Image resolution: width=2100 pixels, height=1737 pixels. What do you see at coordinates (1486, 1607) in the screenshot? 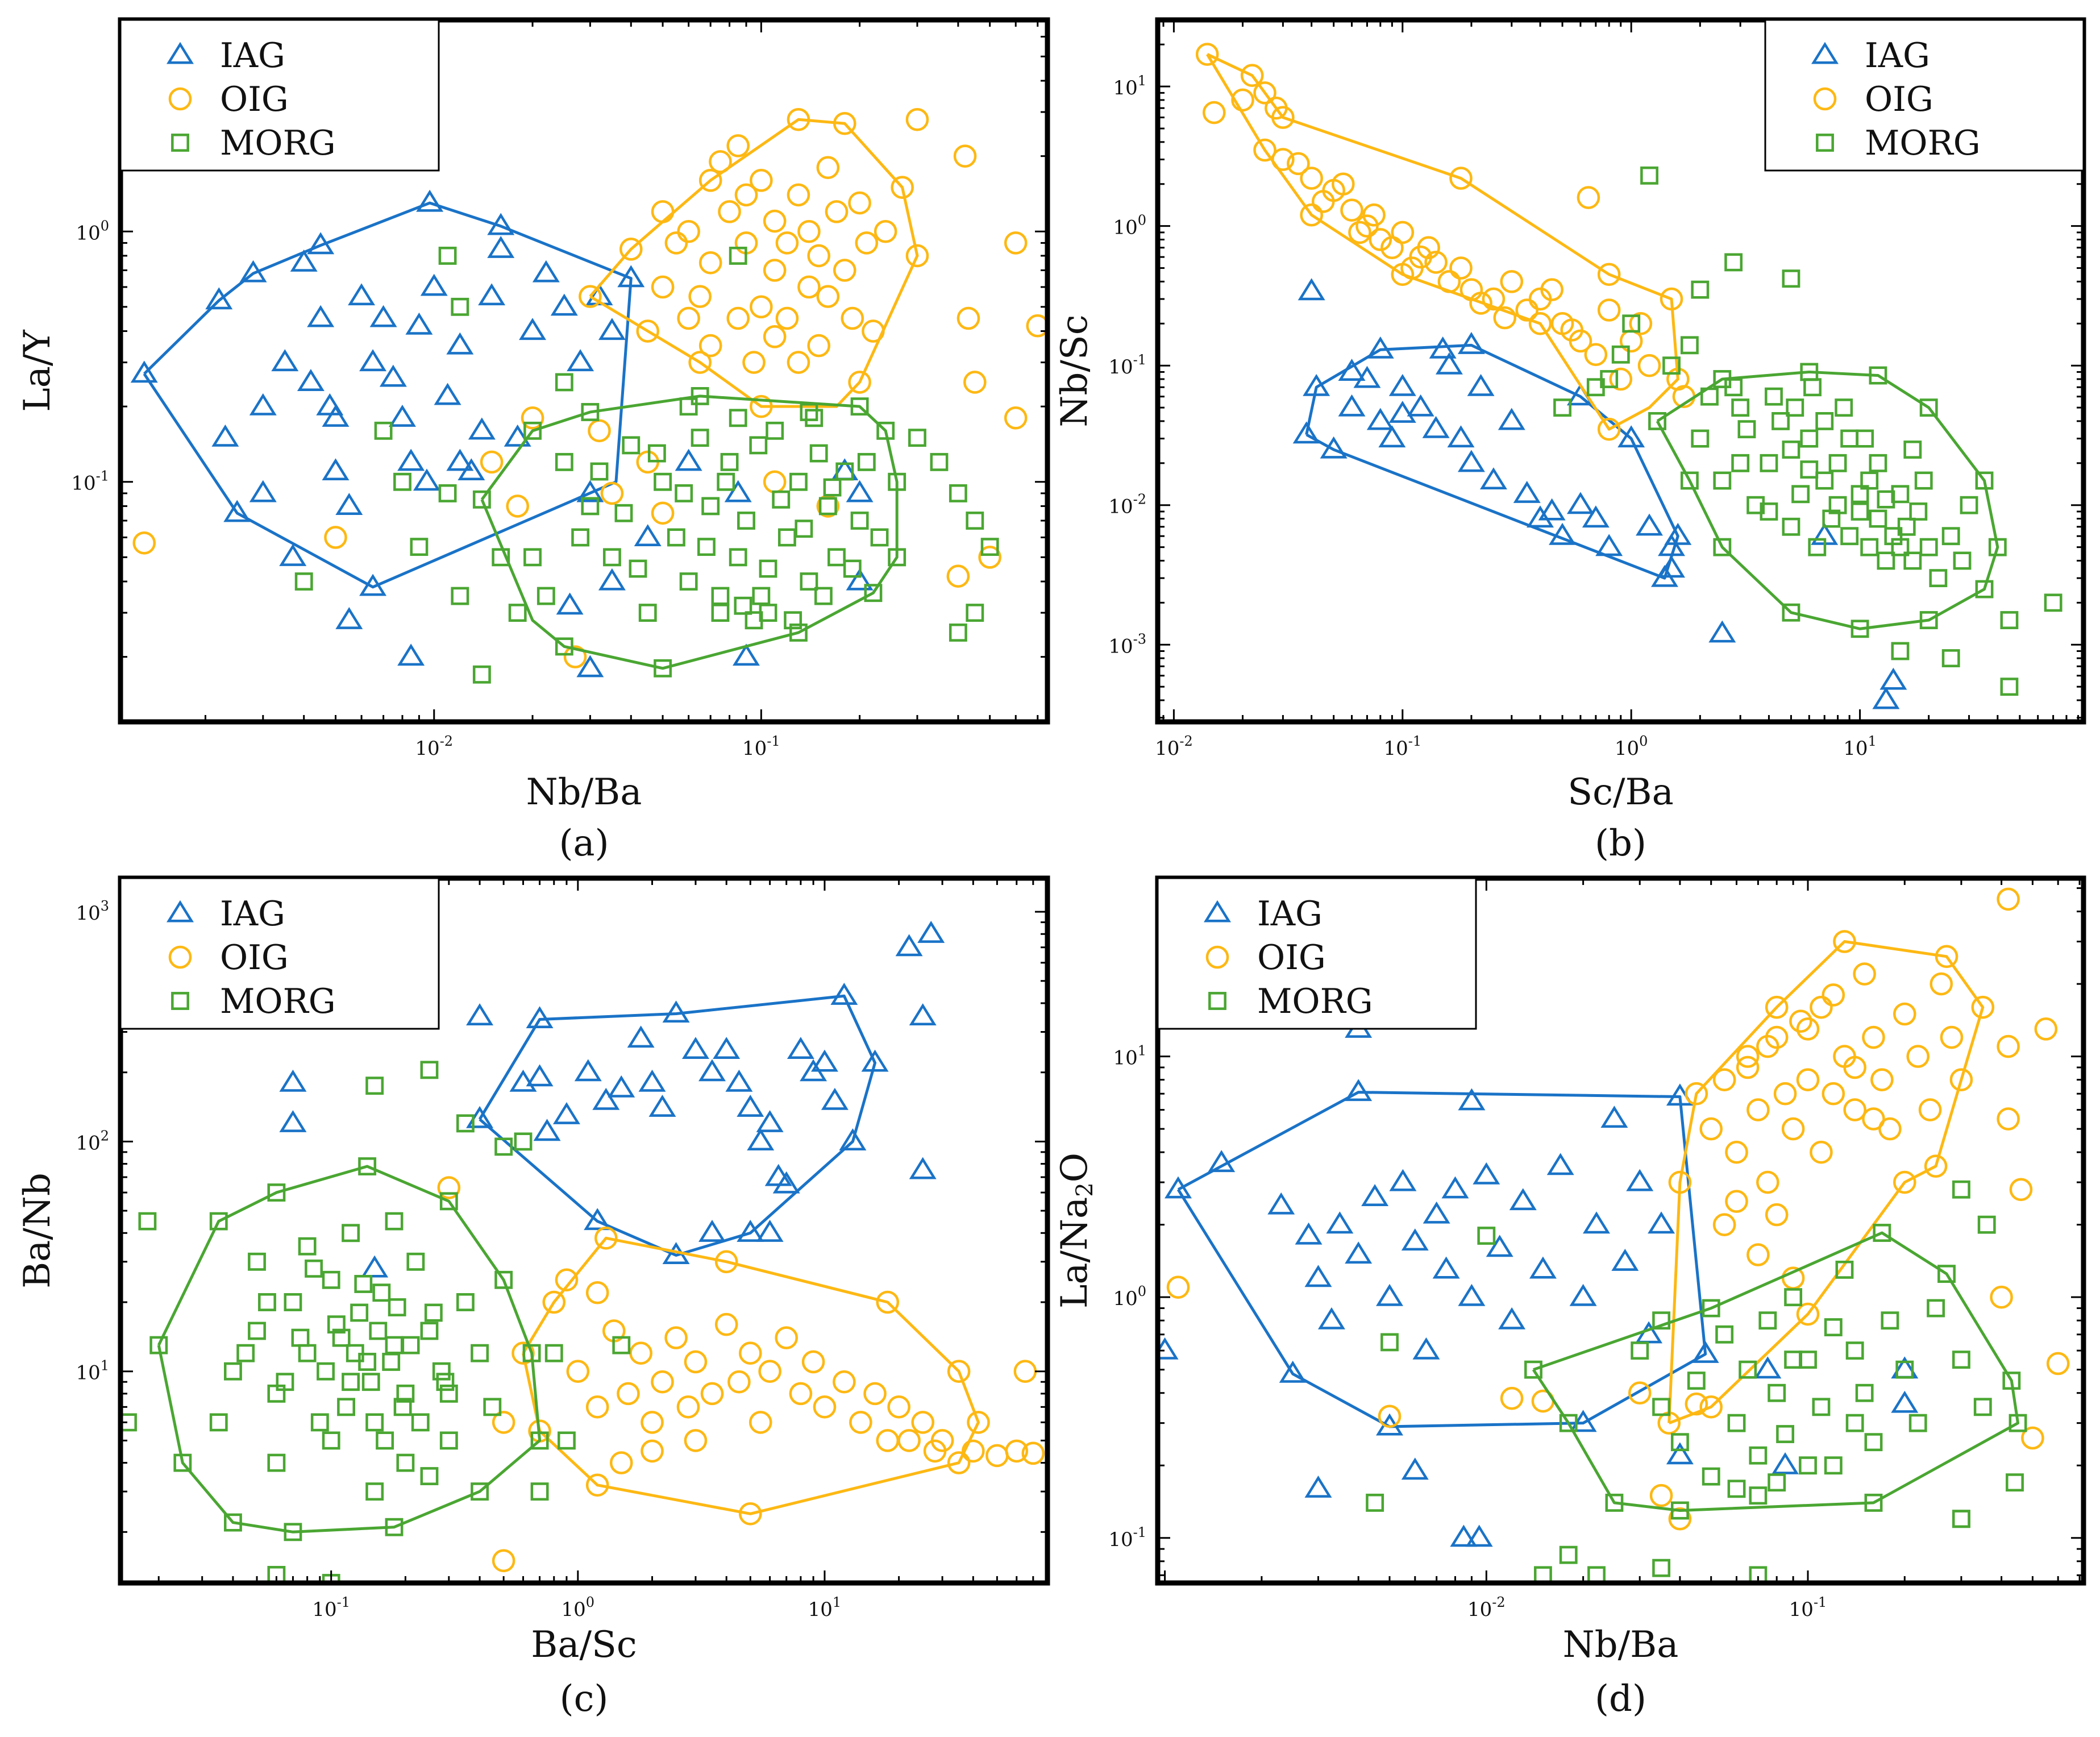
I see `x-tick-label: 10⁻²` at bounding box center [1486, 1607].